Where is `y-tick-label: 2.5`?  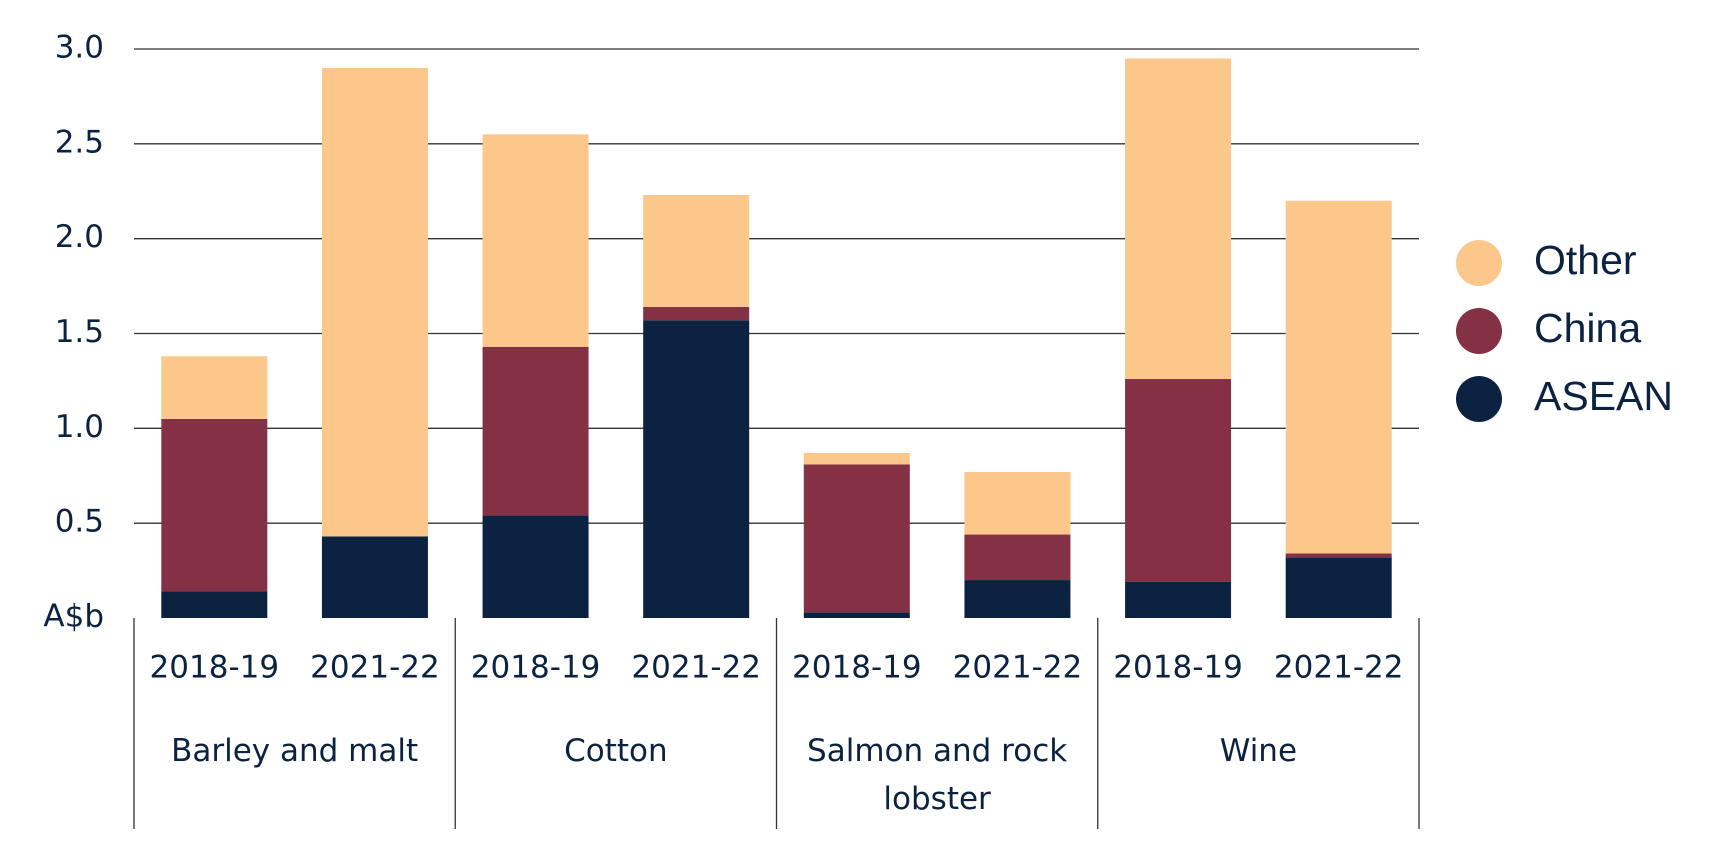
y-tick-label: 2.5 is located at coordinates (79, 142).